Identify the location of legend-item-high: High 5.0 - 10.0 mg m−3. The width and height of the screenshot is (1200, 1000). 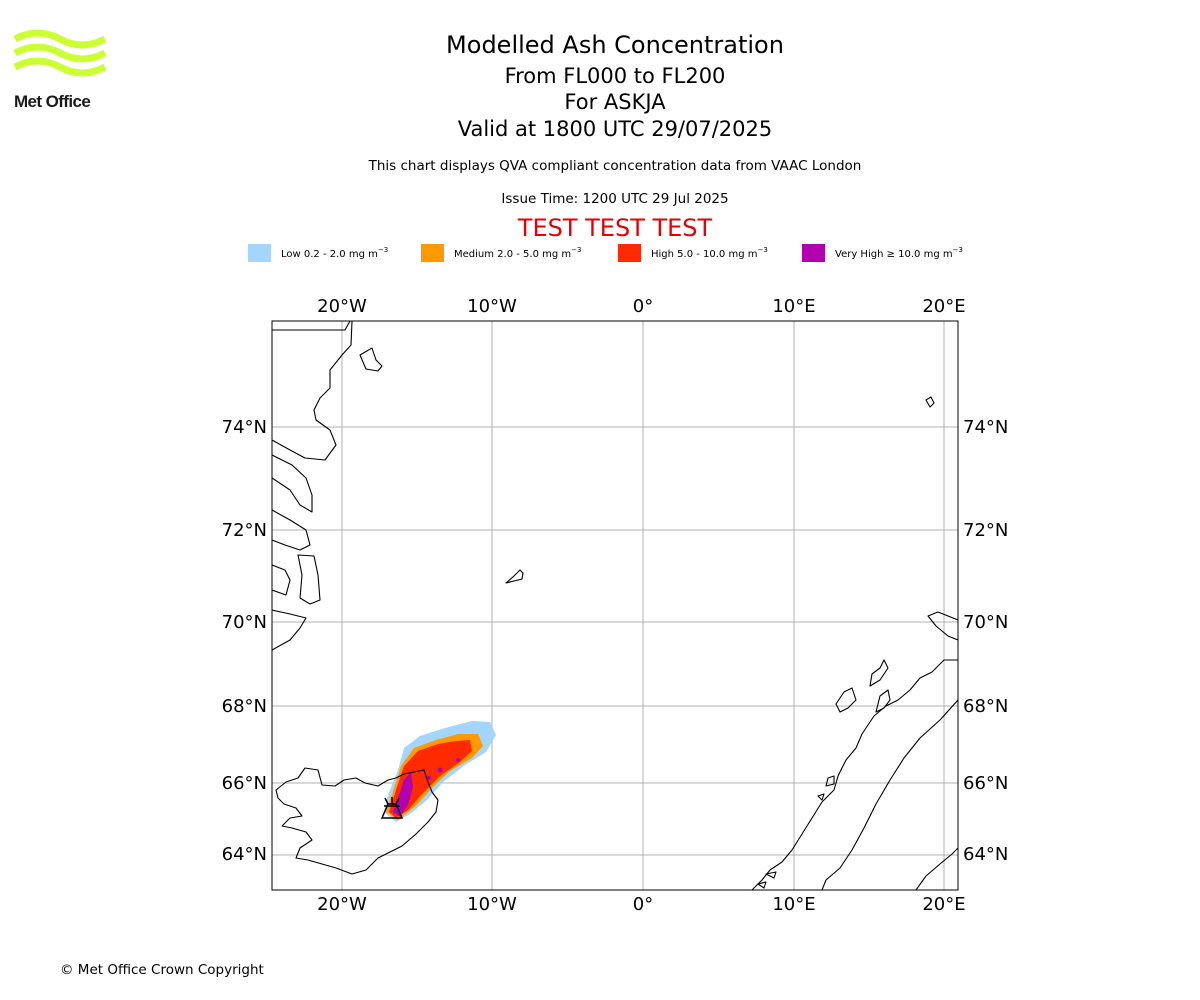
(693, 253).